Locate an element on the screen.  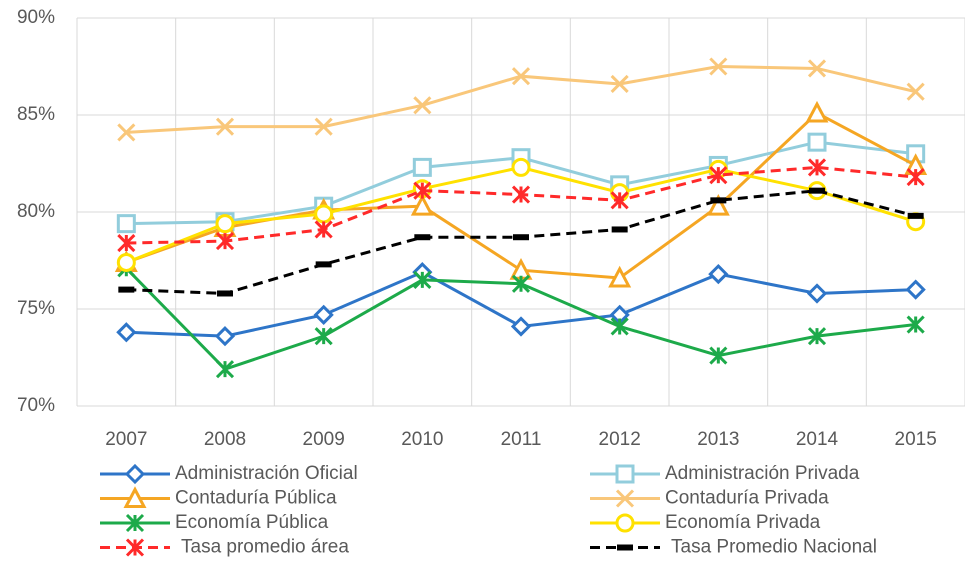
y-tick-label: 70% is located at coordinates (36, 405).